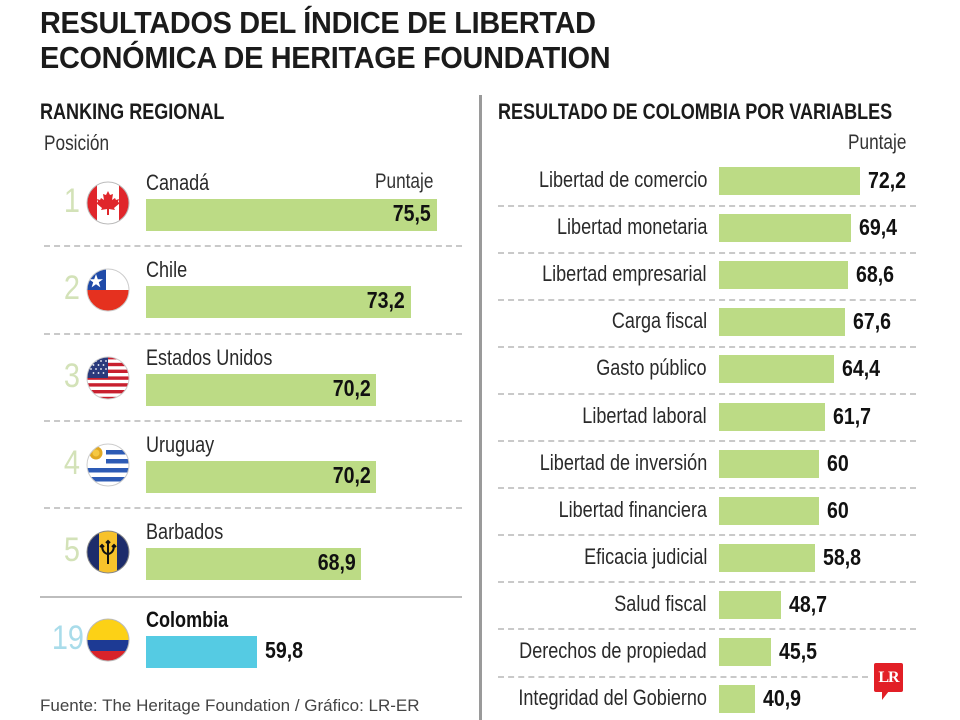  What do you see at coordinates (808, 603) in the screenshot?
I see `variable-value: 48,7` at bounding box center [808, 603].